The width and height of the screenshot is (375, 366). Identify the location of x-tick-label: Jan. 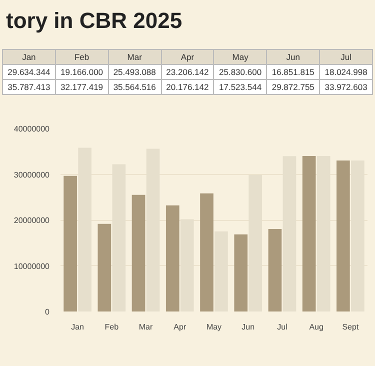
(77, 327).